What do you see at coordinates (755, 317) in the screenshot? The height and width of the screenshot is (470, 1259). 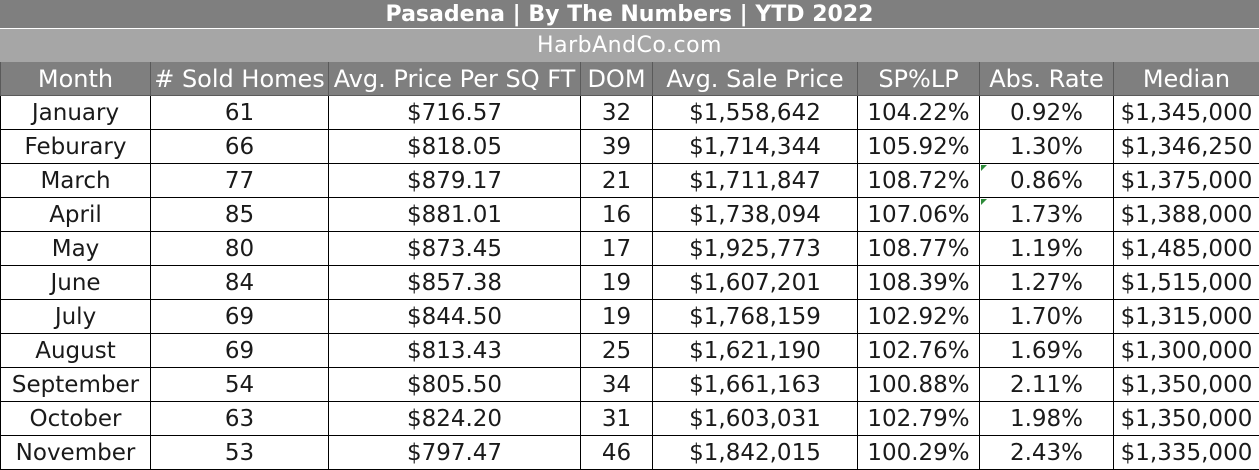 I see `cell-avg-sale-price: $1,768,159` at bounding box center [755, 317].